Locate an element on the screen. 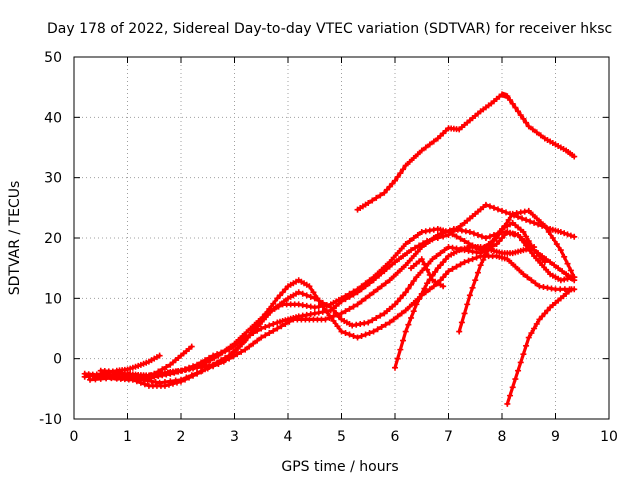 The width and height of the screenshot is (640, 480). x-tick-label: 1 is located at coordinates (127, 437).